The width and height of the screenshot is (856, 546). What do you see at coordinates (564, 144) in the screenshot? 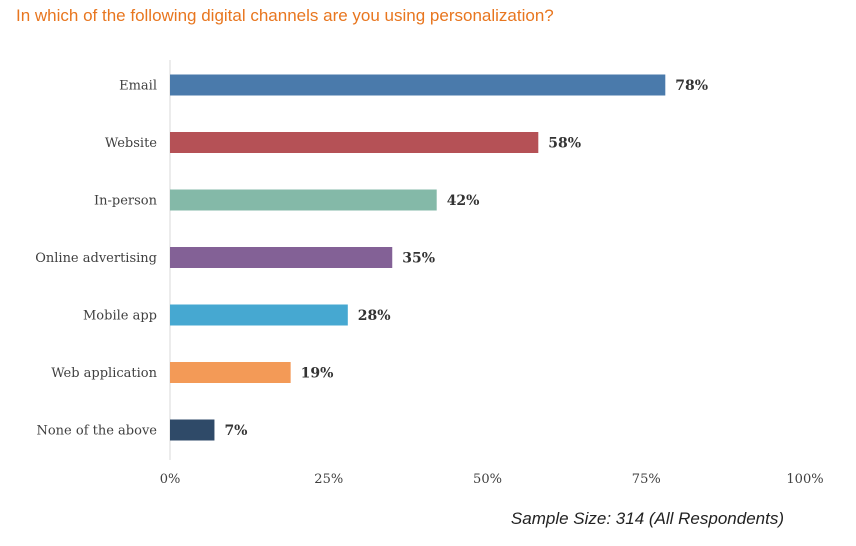
I see `data-label: 58%` at bounding box center [564, 144].